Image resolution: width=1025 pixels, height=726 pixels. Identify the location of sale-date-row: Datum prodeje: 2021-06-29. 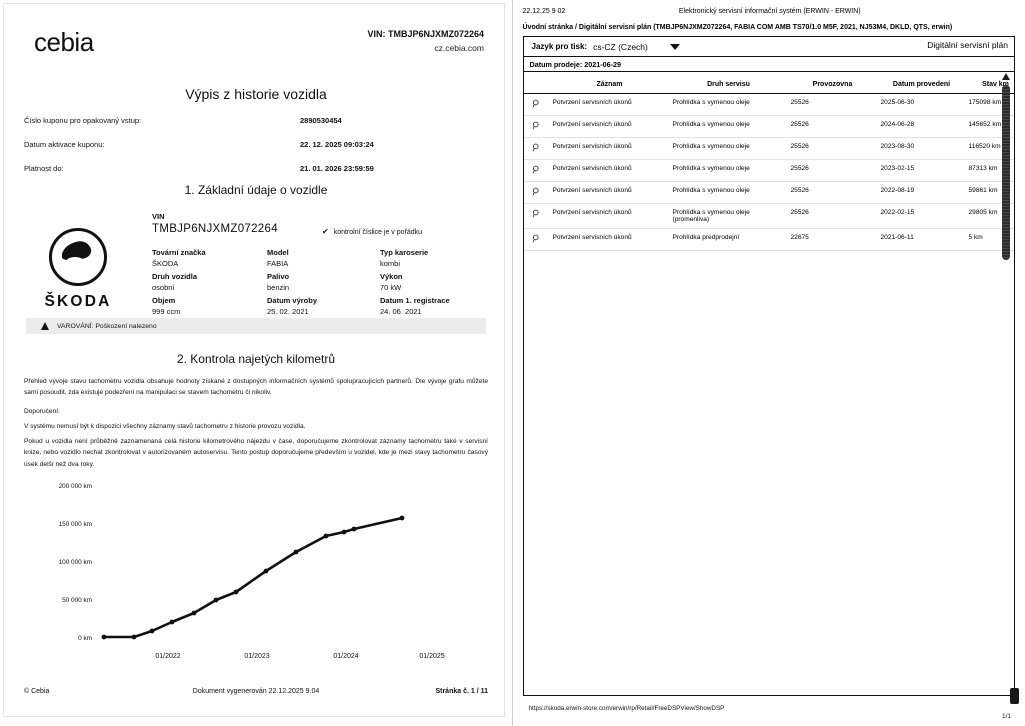
(768, 64).